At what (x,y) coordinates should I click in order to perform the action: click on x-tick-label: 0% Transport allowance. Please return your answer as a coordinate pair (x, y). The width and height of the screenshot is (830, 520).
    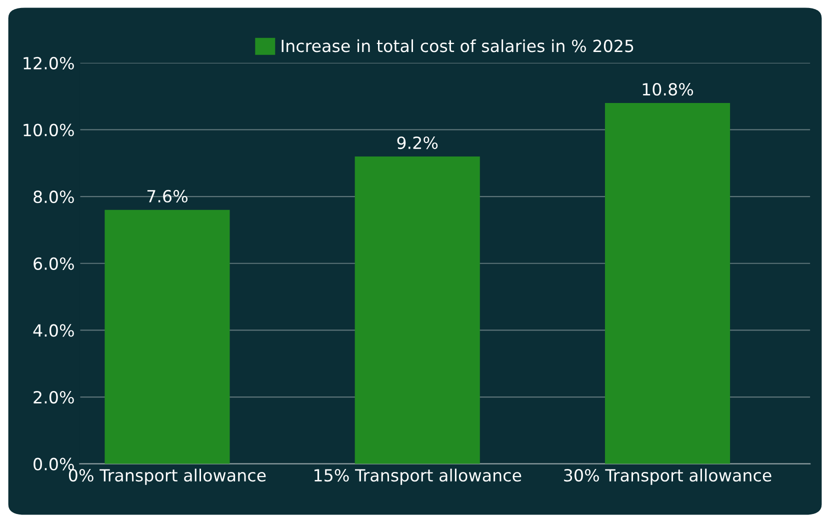
    Looking at the image, I should click on (167, 476).